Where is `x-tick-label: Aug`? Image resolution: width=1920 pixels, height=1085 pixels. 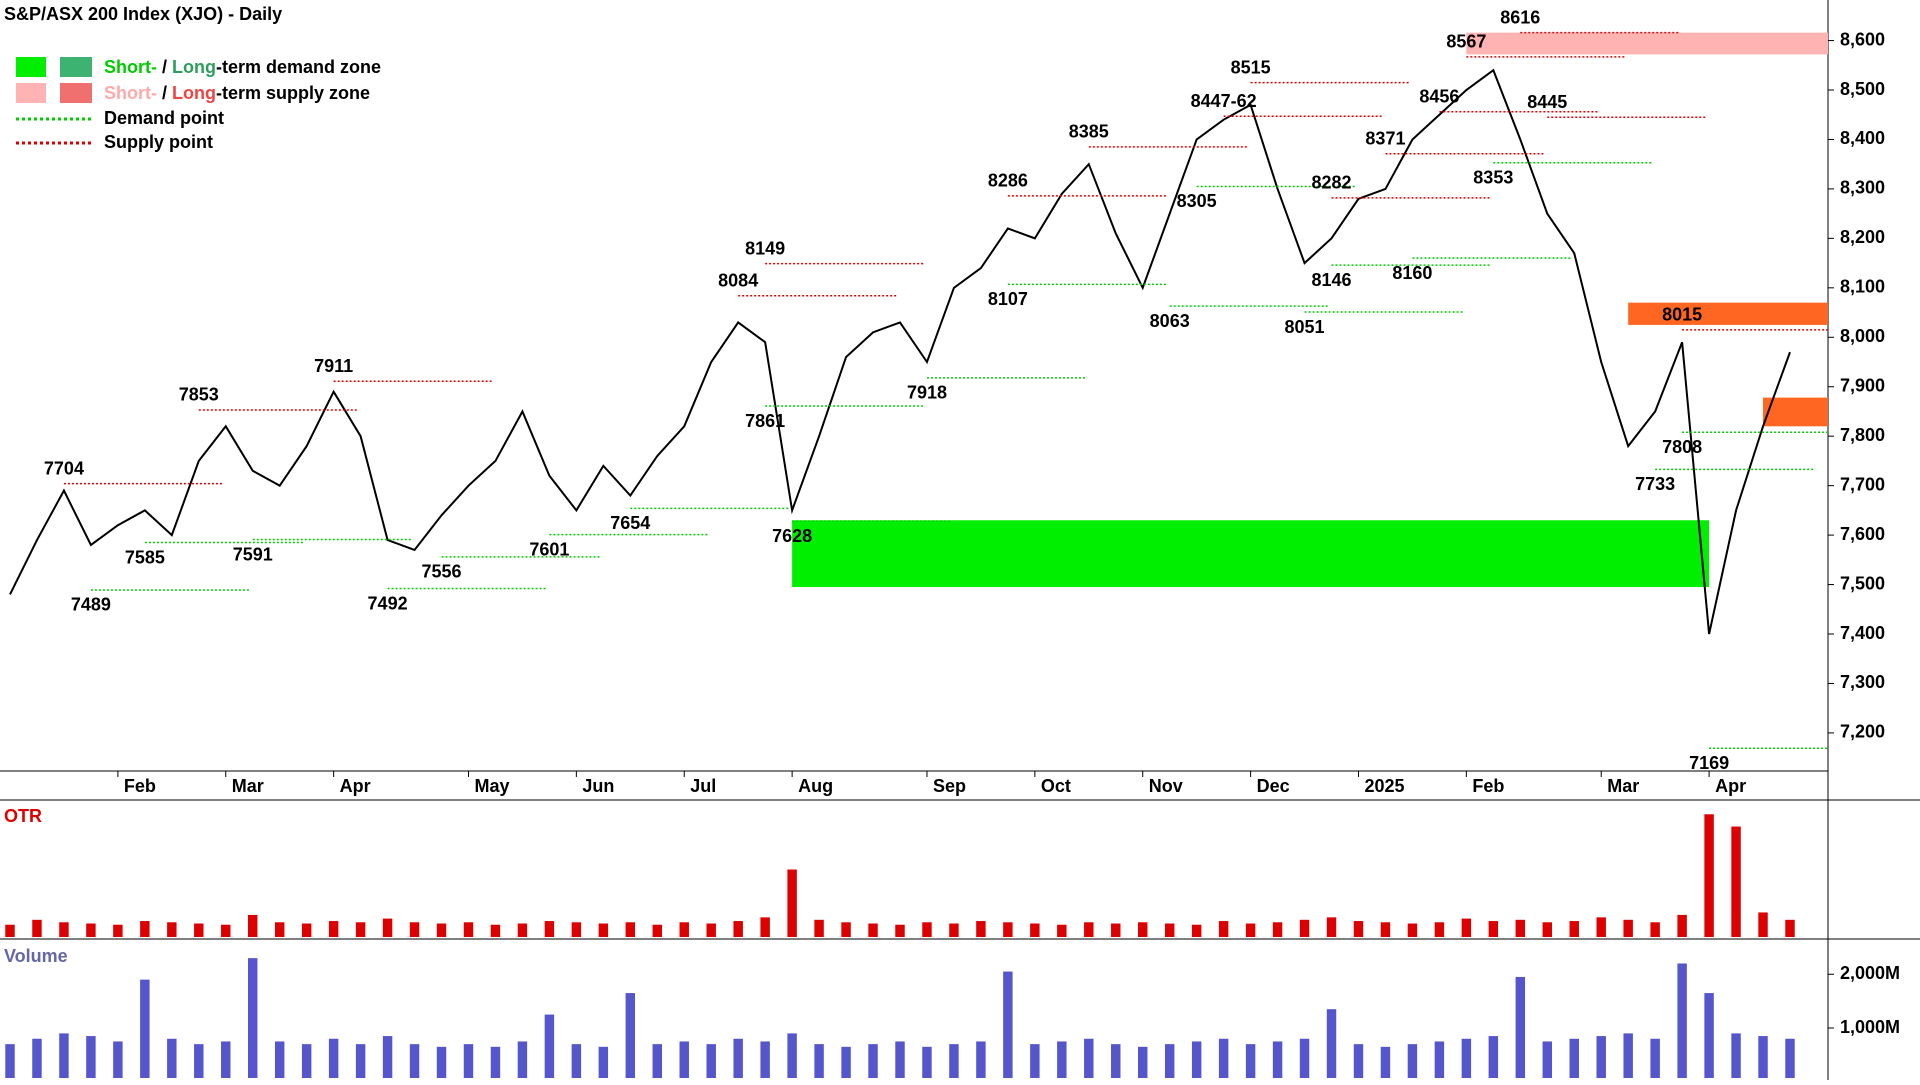 x-tick-label: Aug is located at coordinates (815, 786).